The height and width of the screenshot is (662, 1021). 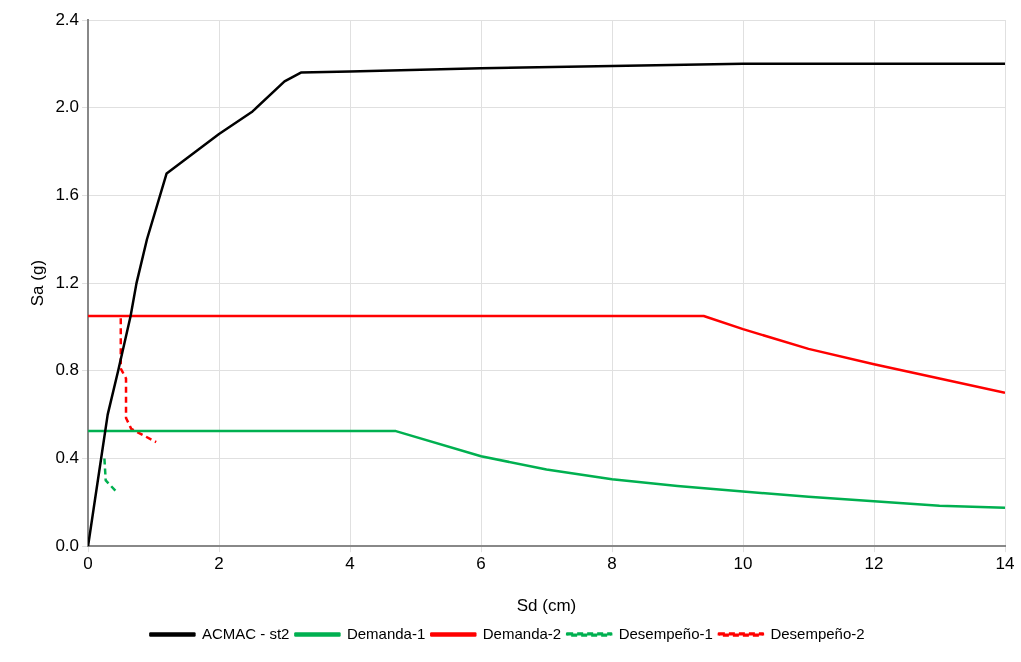 What do you see at coordinates (665, 633) in the screenshot?
I see `legend-label: Desempeño-1` at bounding box center [665, 633].